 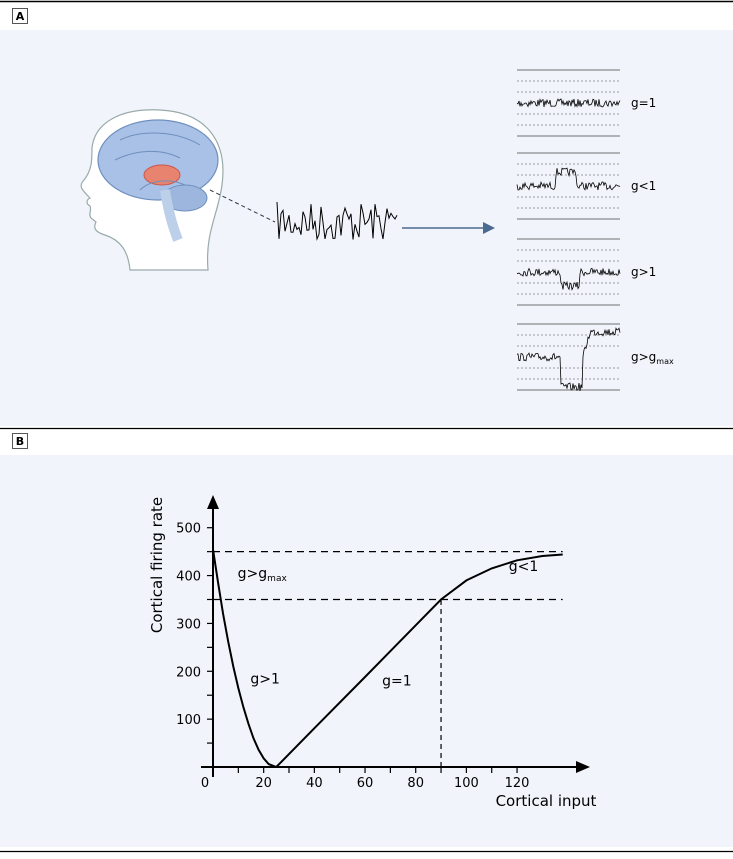 I want to click on head-illustration, so click(x=178, y=190).